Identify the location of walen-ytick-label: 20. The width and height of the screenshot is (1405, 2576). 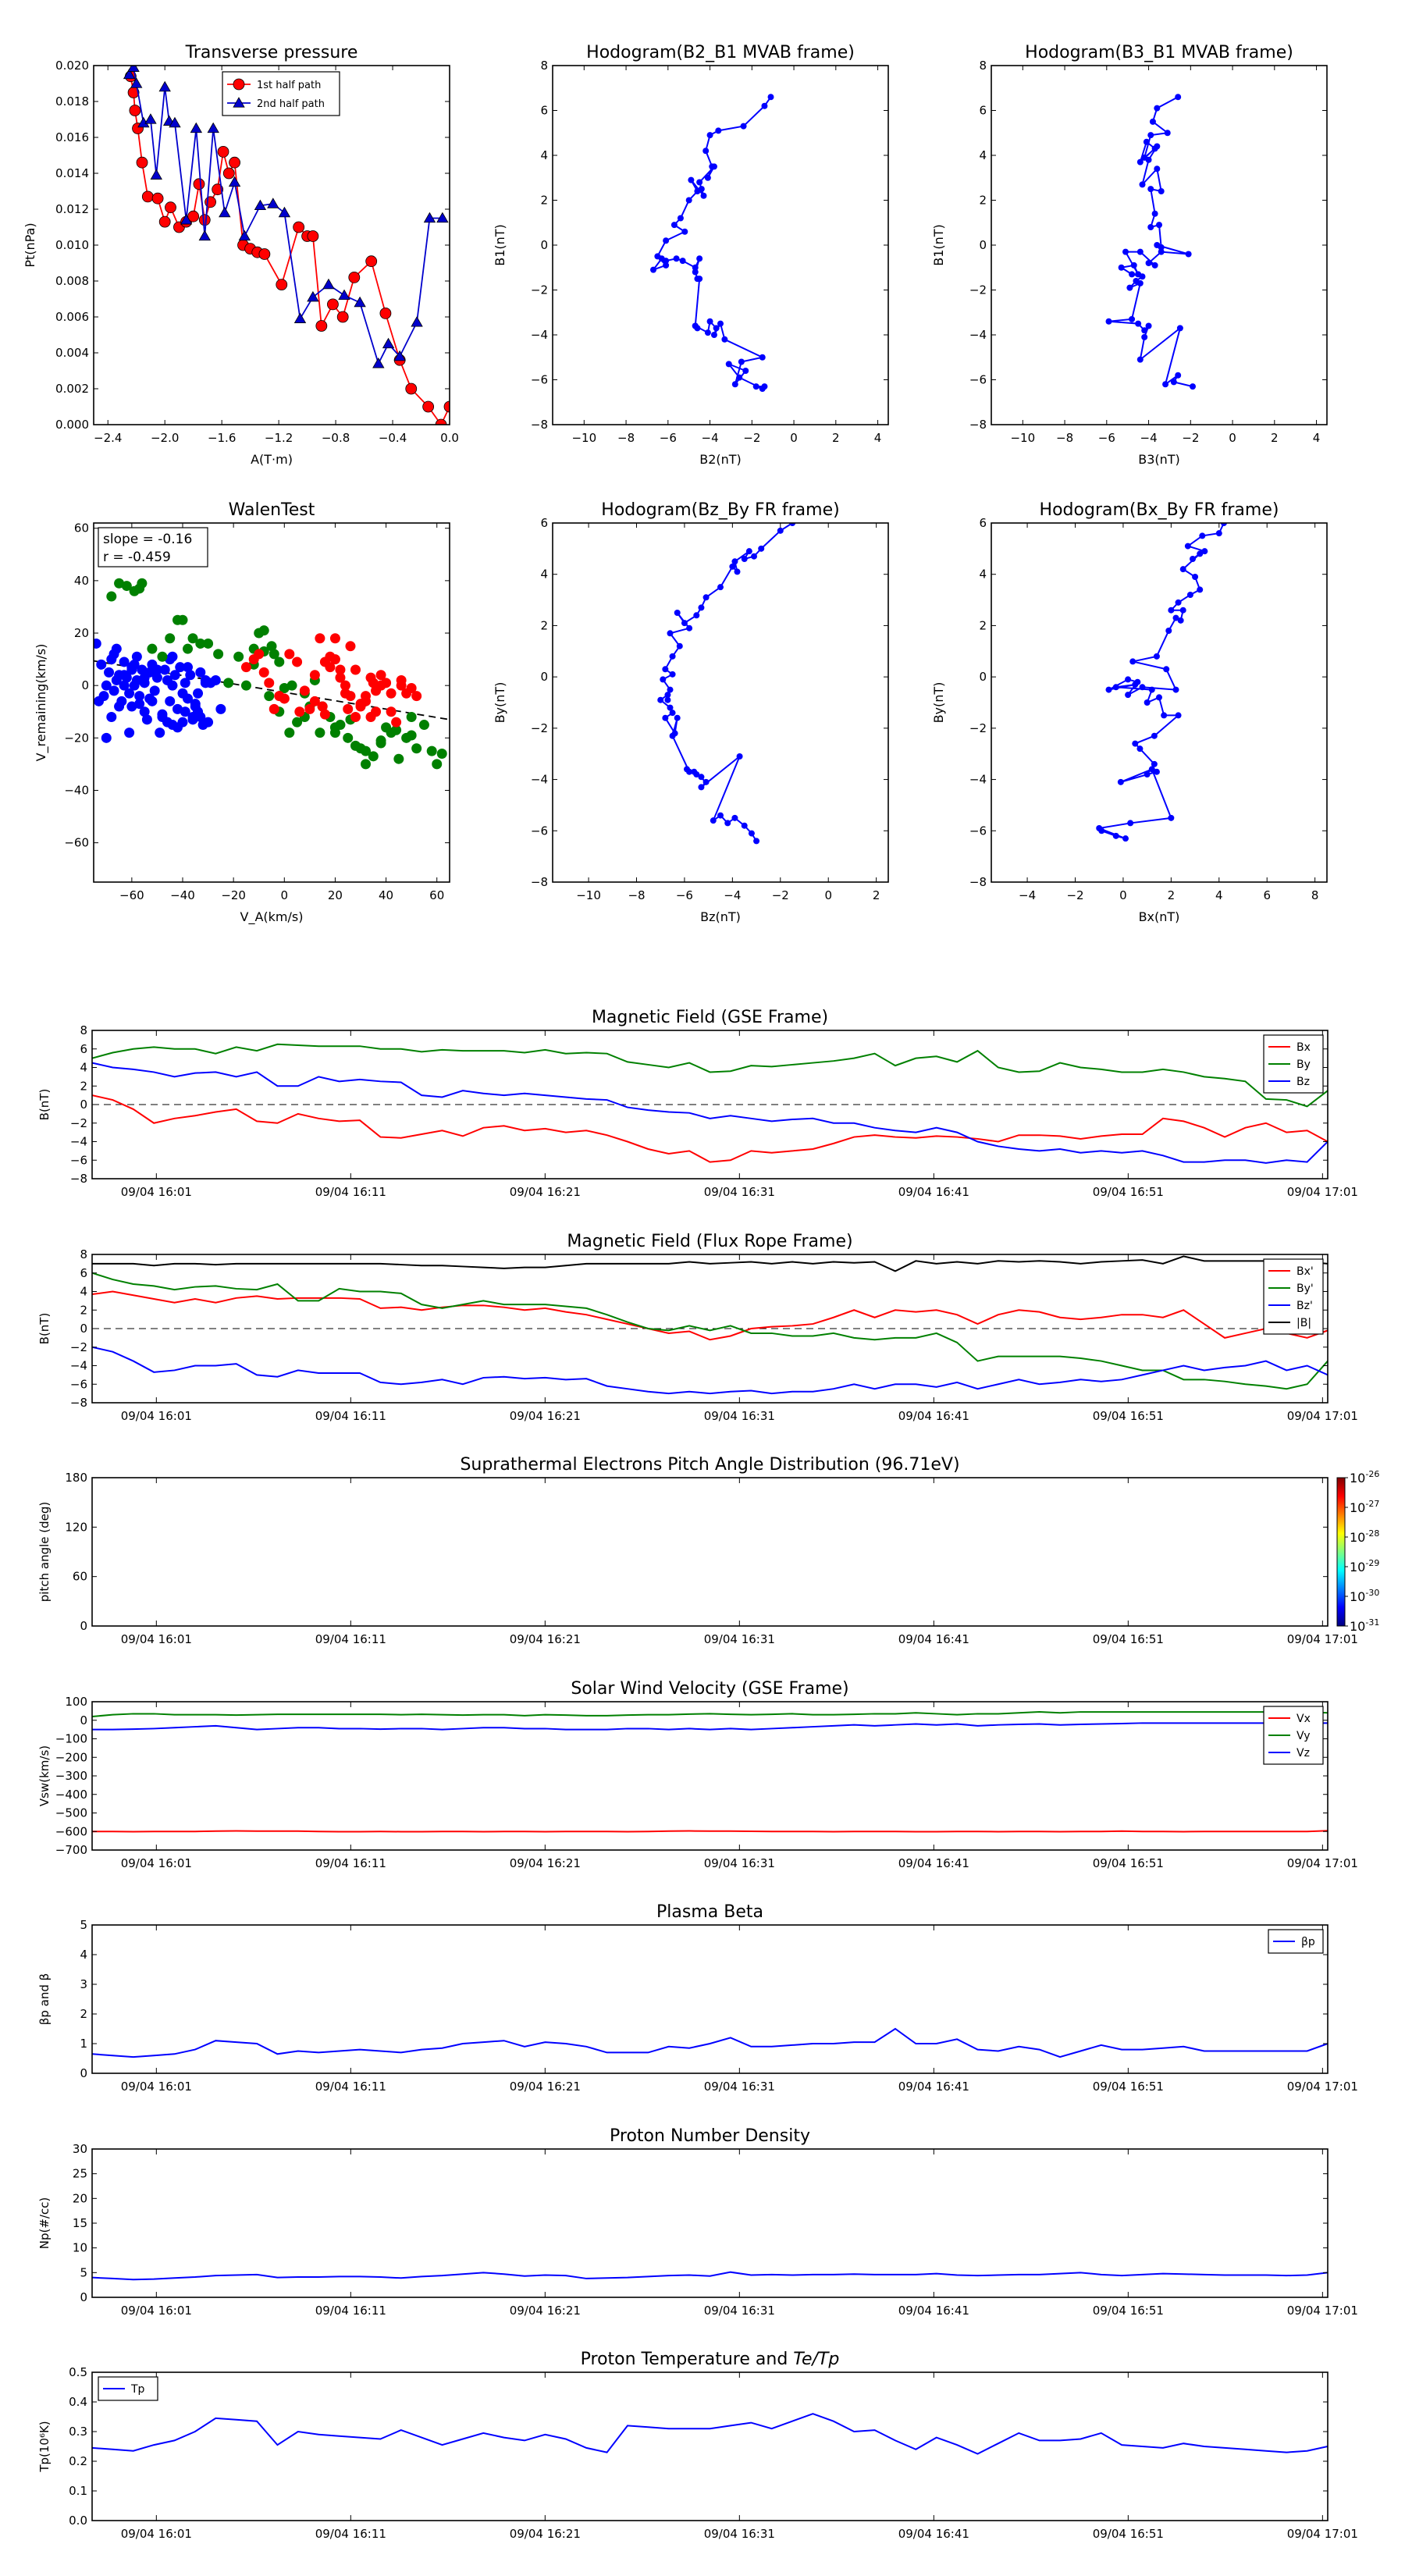
(81, 633).